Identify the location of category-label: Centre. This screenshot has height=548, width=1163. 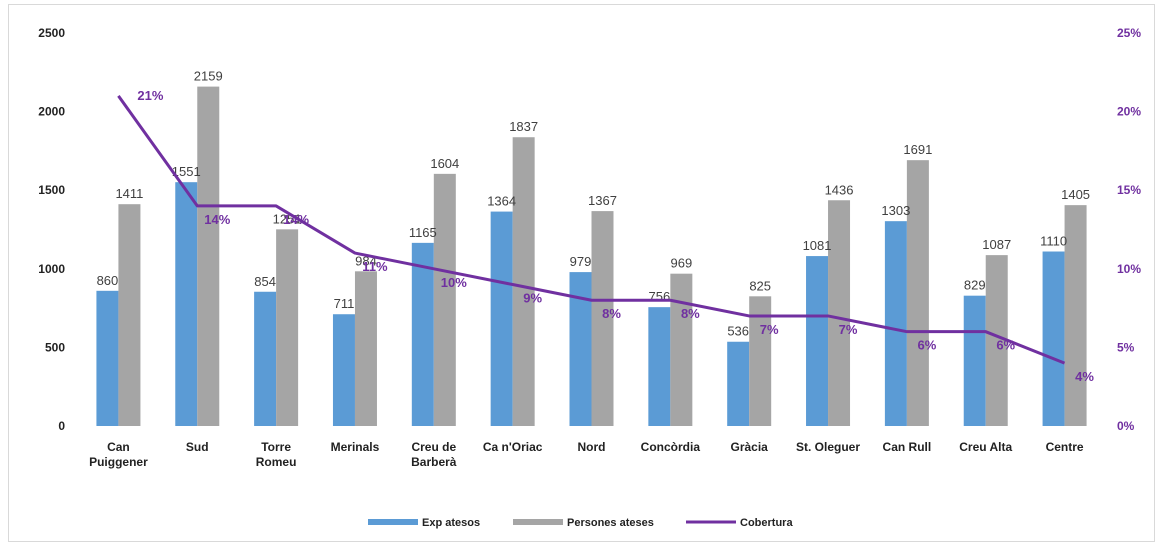
(1065, 447).